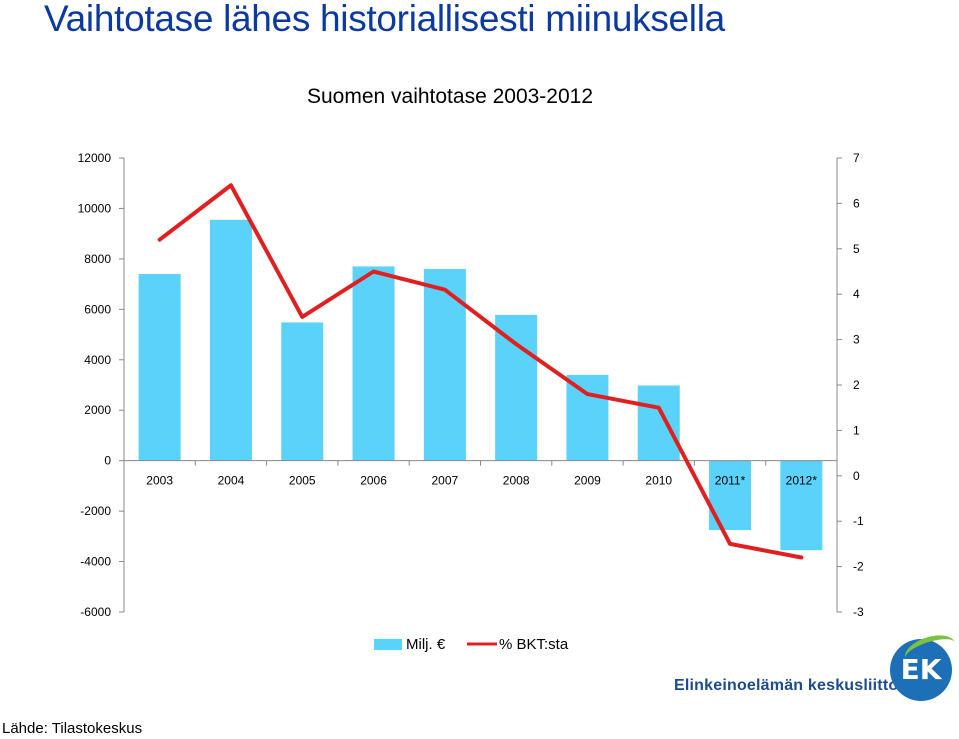  I want to click on y-tick-label-left: -2000, so click(95, 511).